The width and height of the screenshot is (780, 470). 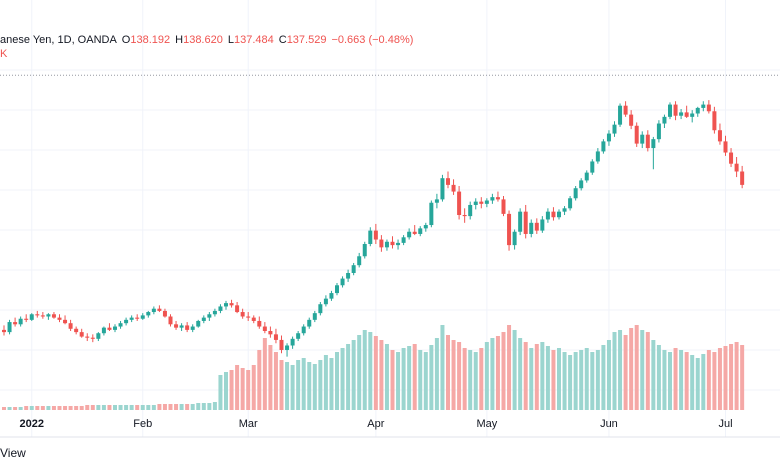 I want to click on x-tick-label: May, so click(x=487, y=424).